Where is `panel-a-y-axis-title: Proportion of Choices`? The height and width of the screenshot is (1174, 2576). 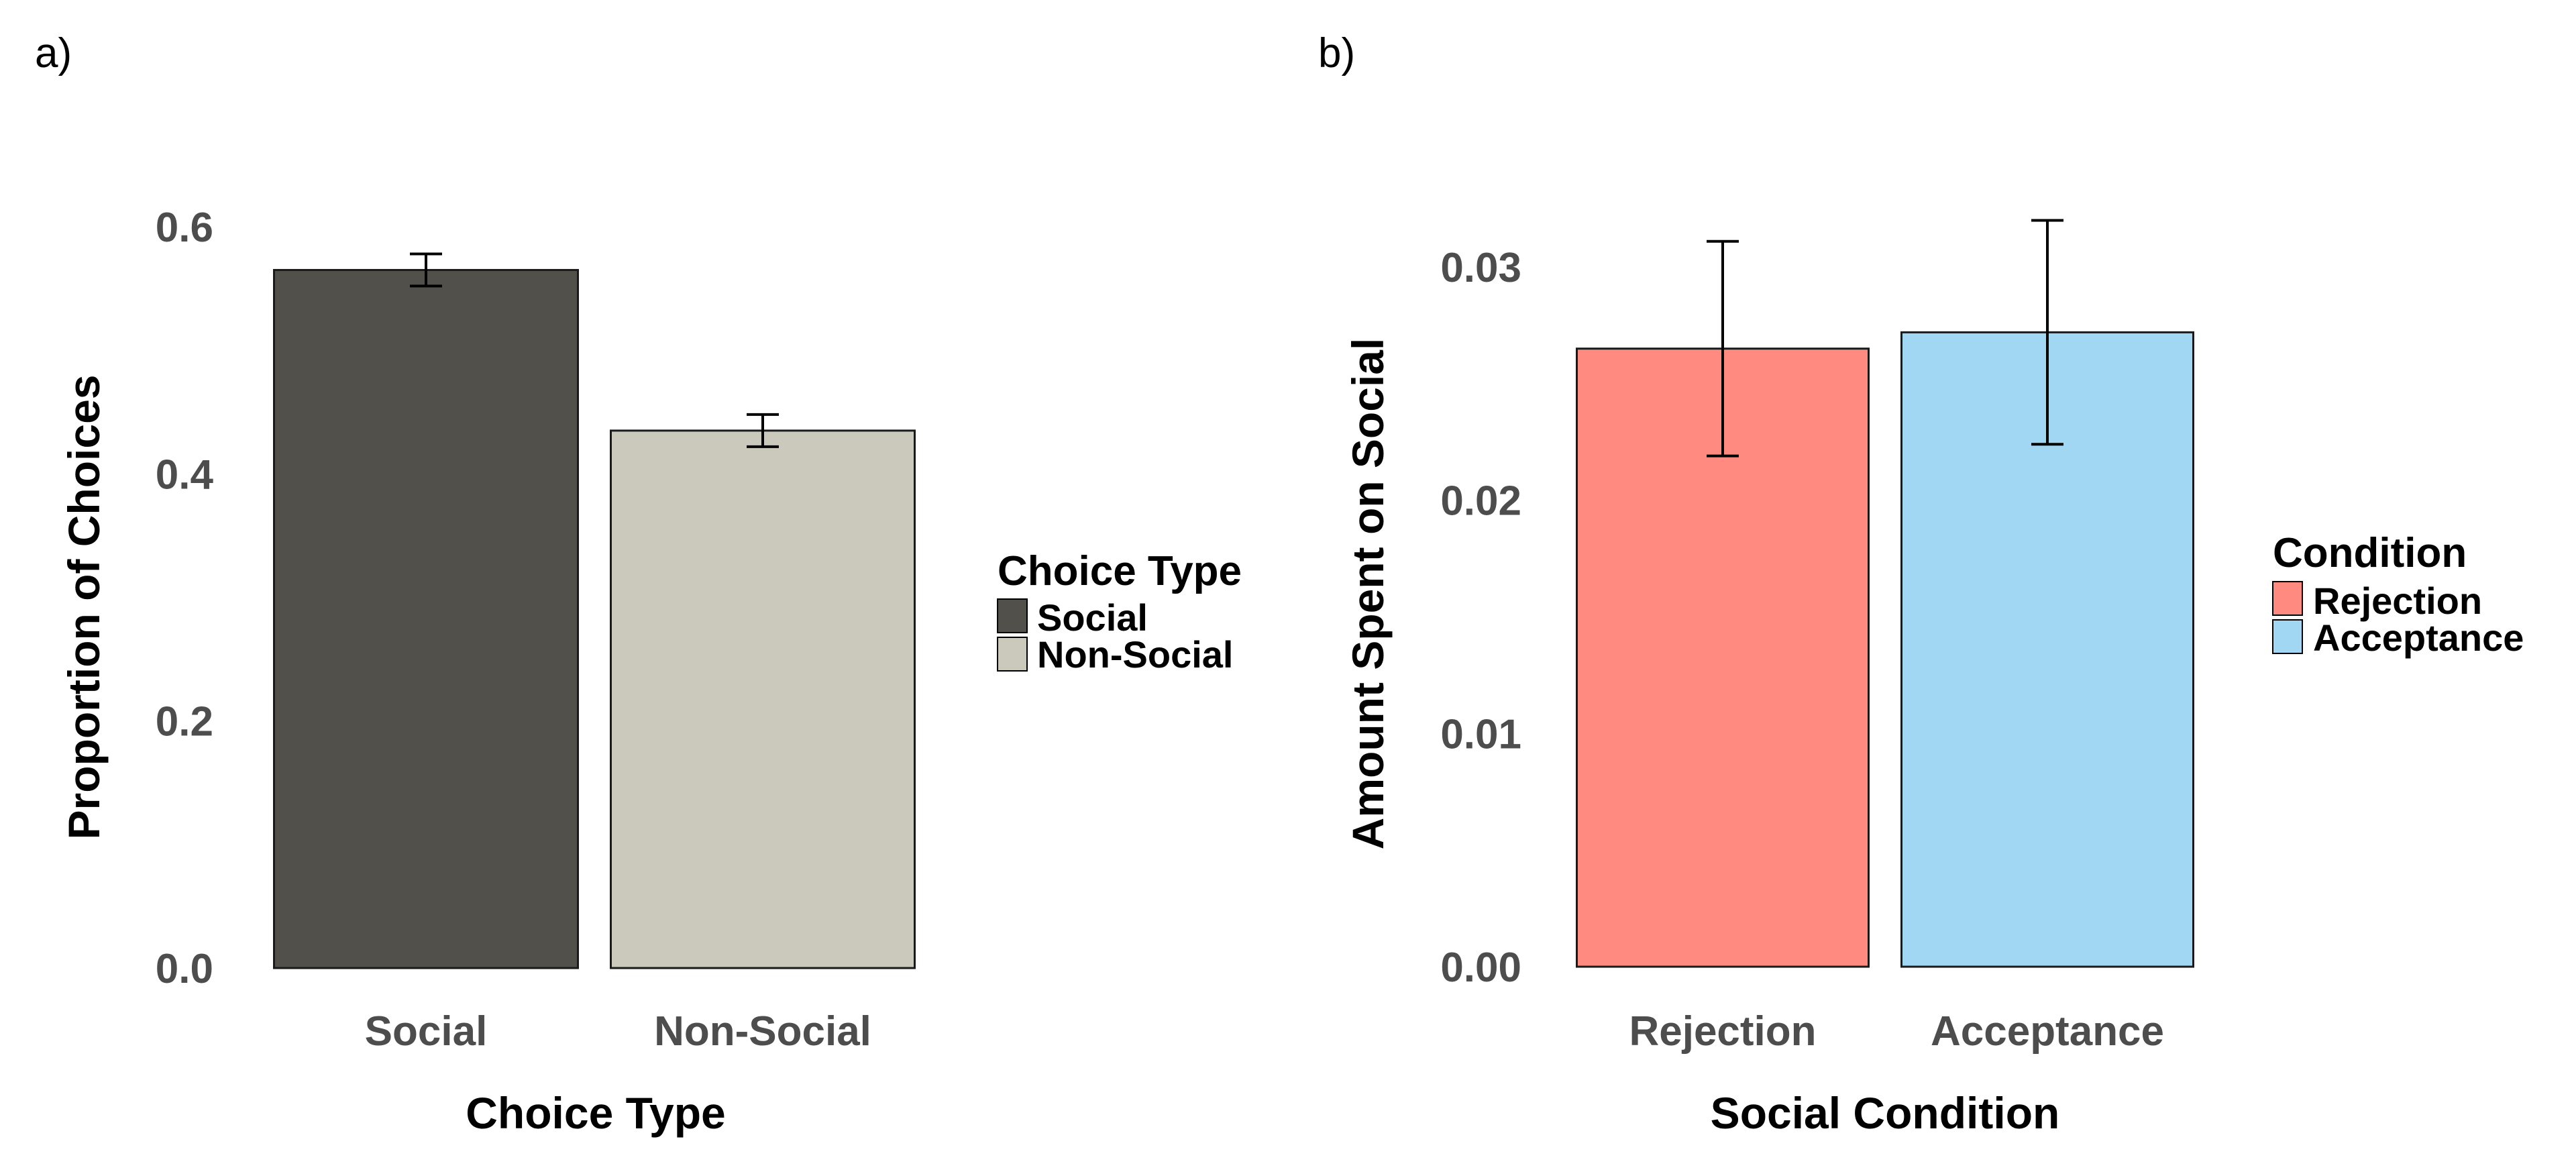 panel-a-y-axis-title: Proportion of Choices is located at coordinates (84, 607).